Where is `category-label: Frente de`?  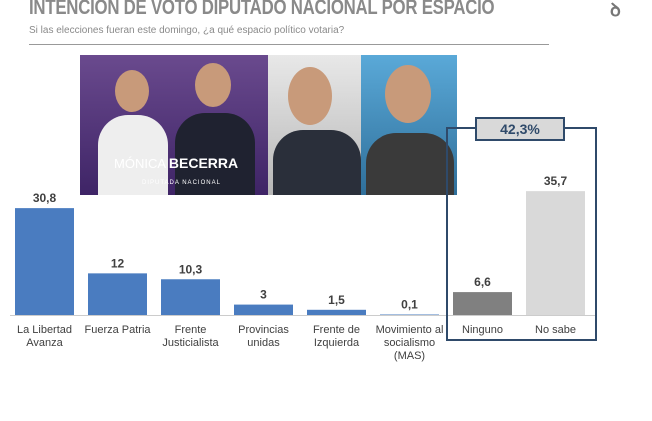
category-label: Frente de is located at coordinates (336, 330).